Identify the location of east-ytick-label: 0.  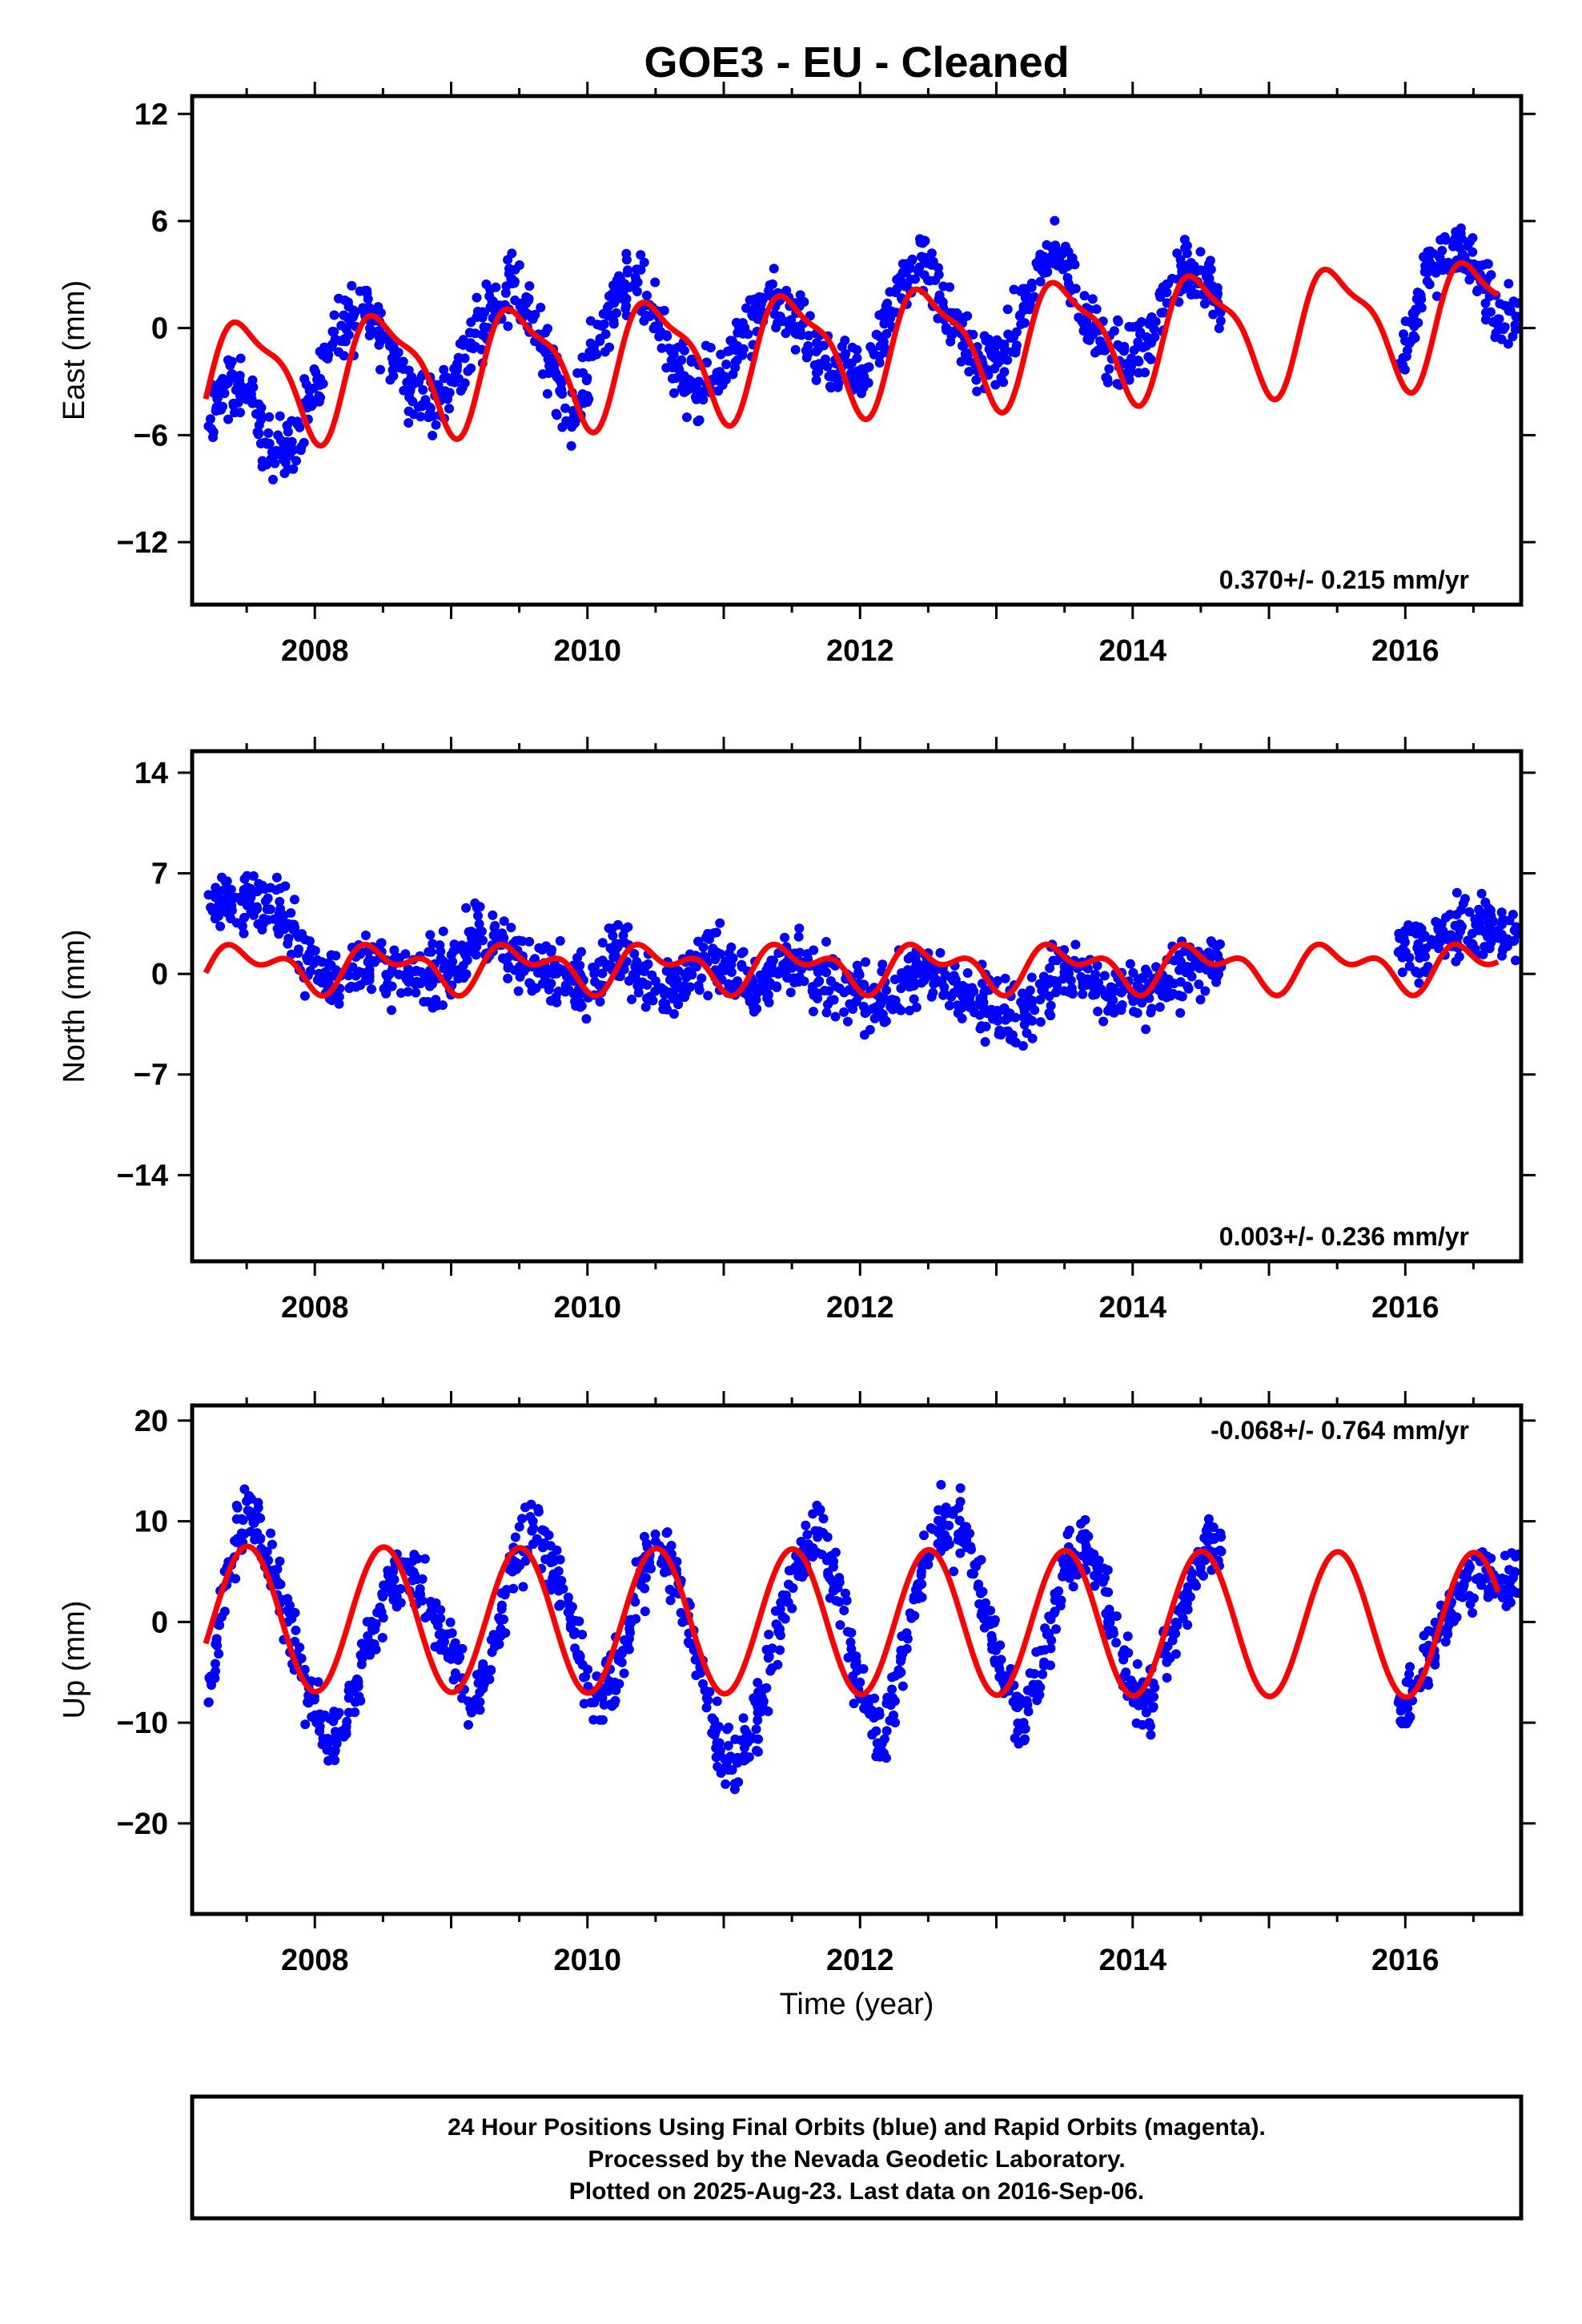
(159, 329).